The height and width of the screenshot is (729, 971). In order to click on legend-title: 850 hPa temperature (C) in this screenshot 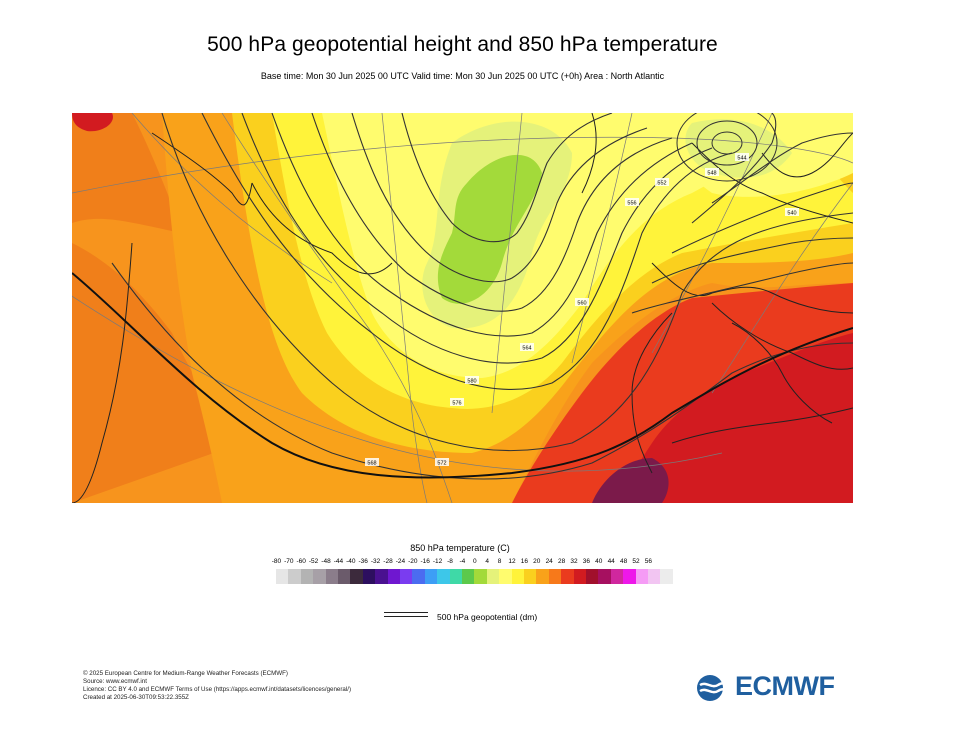, I will do `click(460, 548)`.